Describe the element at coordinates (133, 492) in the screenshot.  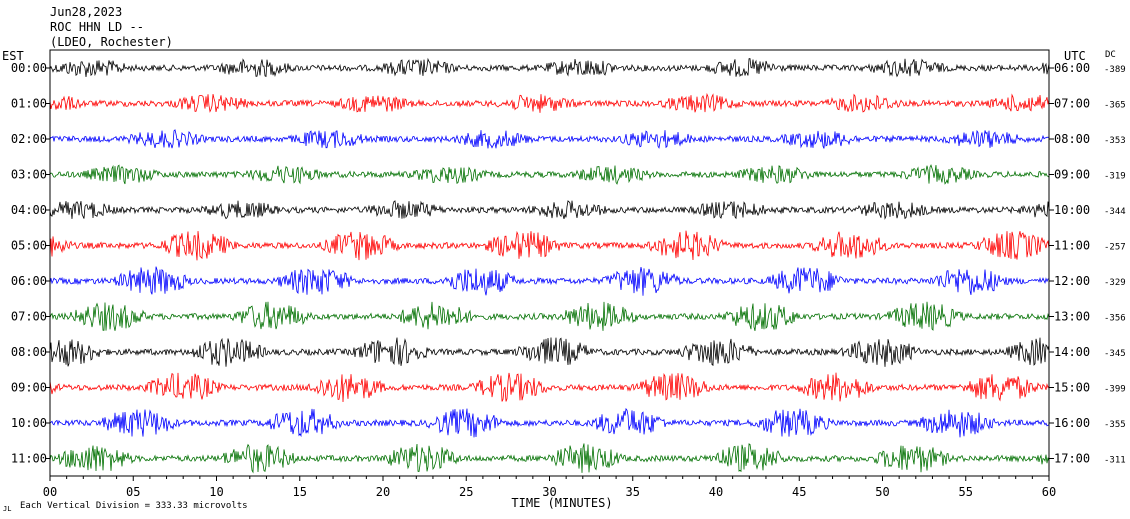
I see `x-tick-label: 05` at that location.